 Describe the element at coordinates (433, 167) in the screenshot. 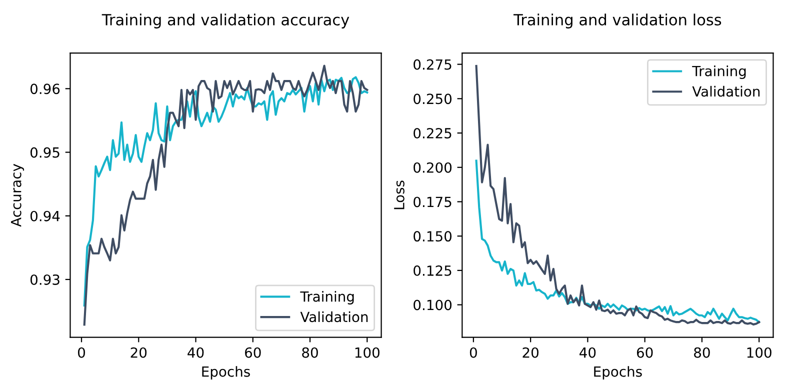

I see `y-tick-label: 0.200` at that location.